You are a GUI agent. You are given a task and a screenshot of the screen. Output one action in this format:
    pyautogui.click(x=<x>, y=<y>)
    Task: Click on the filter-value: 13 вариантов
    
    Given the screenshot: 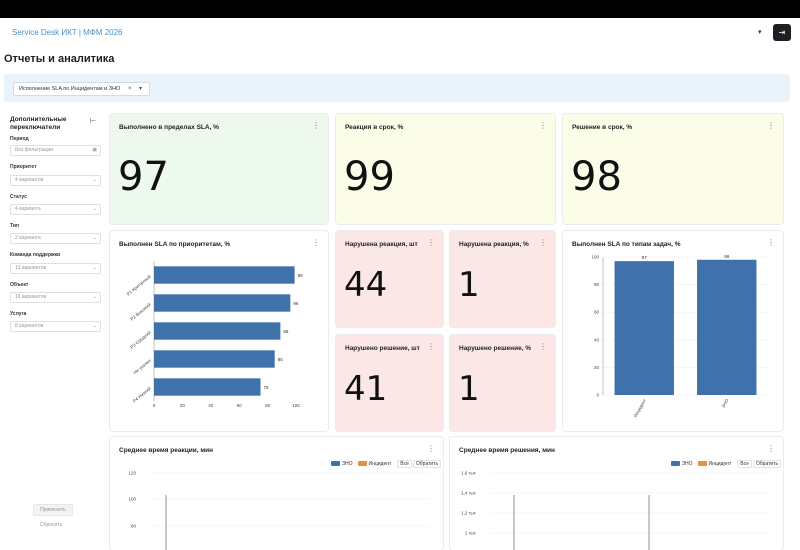 What is the action you would take?
    pyautogui.click(x=31, y=268)
    